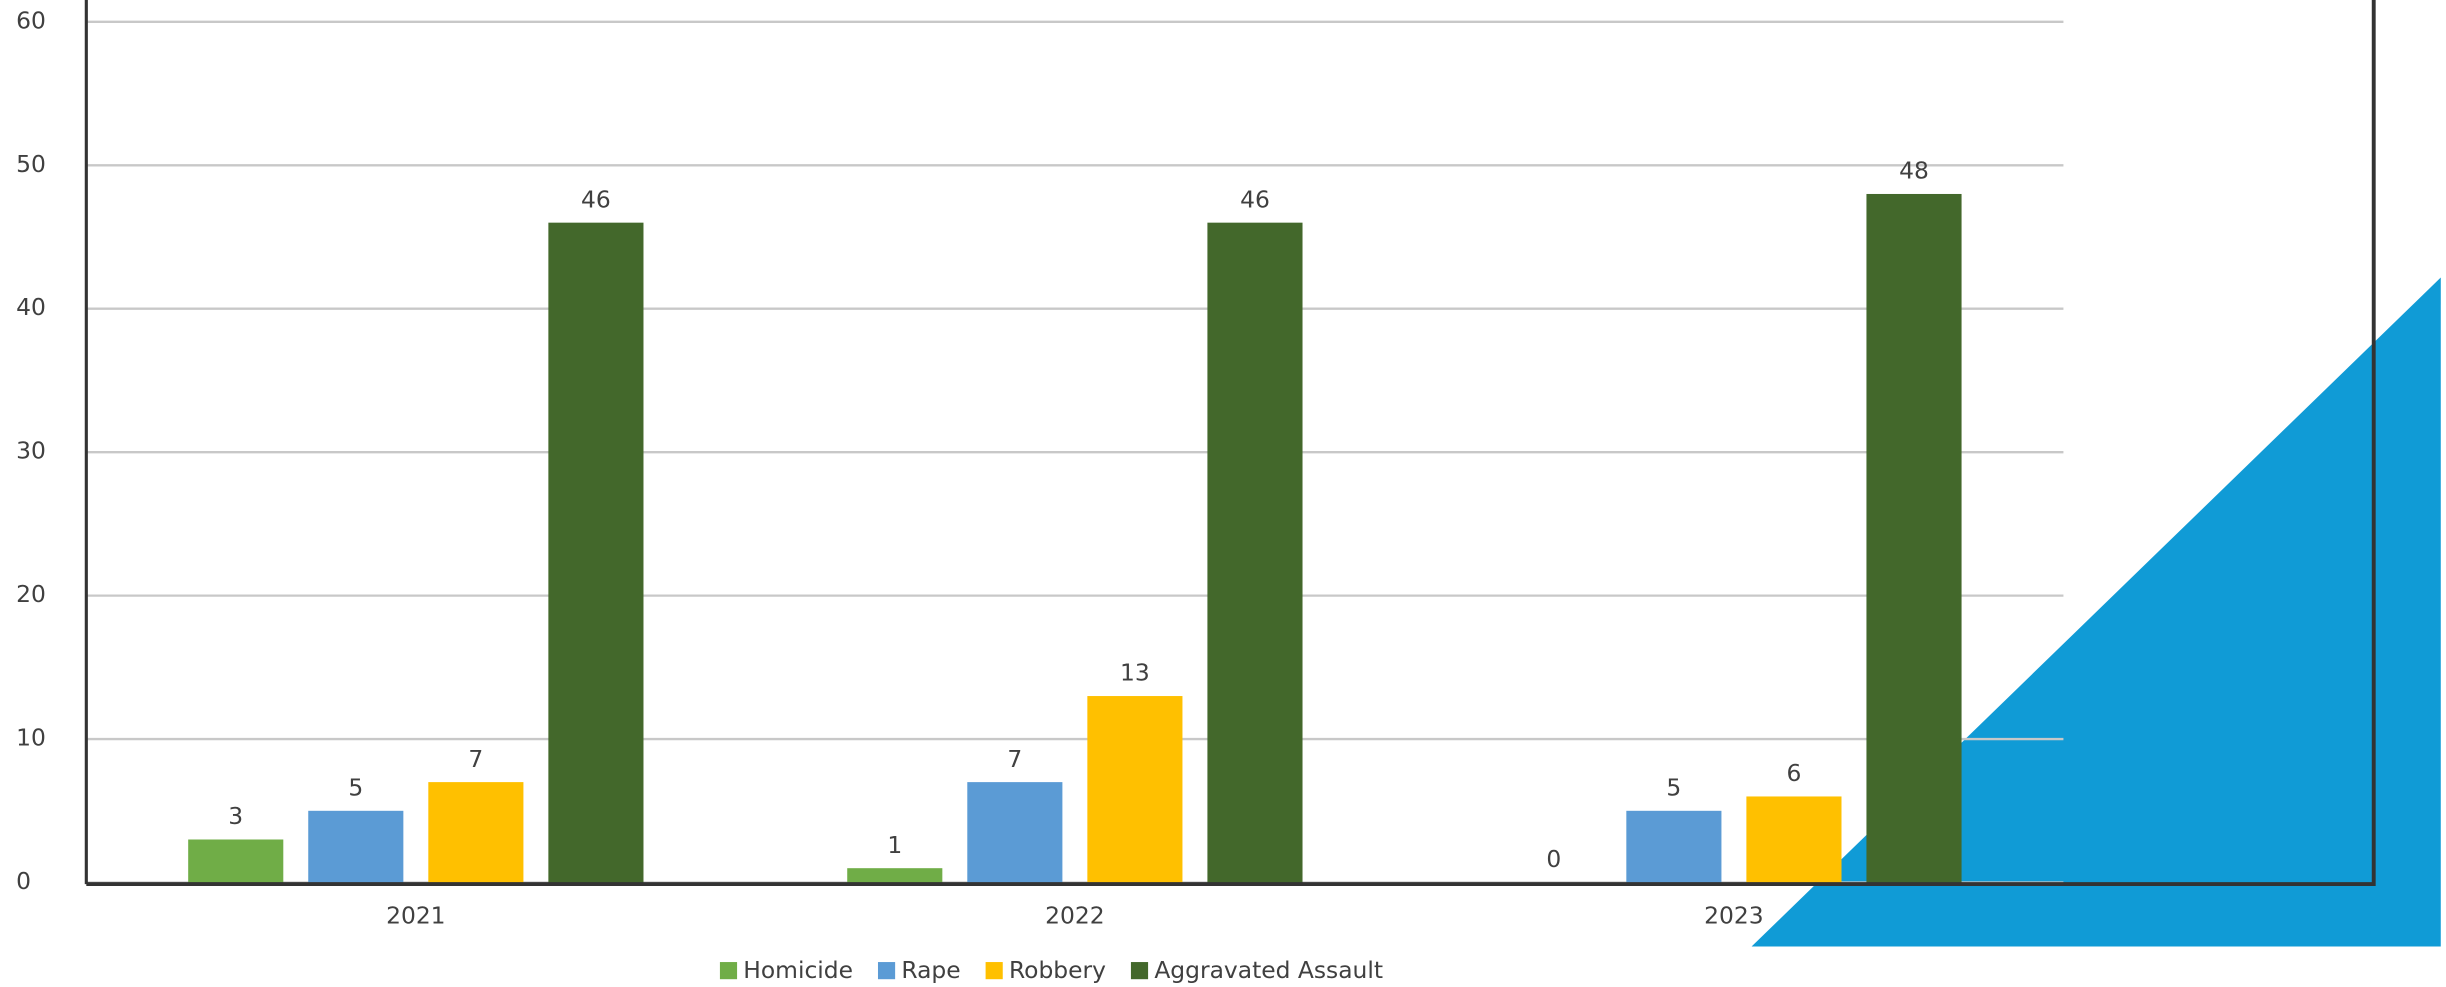 The width and height of the screenshot is (2446, 987). I want to click on y-tick-label: 60, so click(31, 20).